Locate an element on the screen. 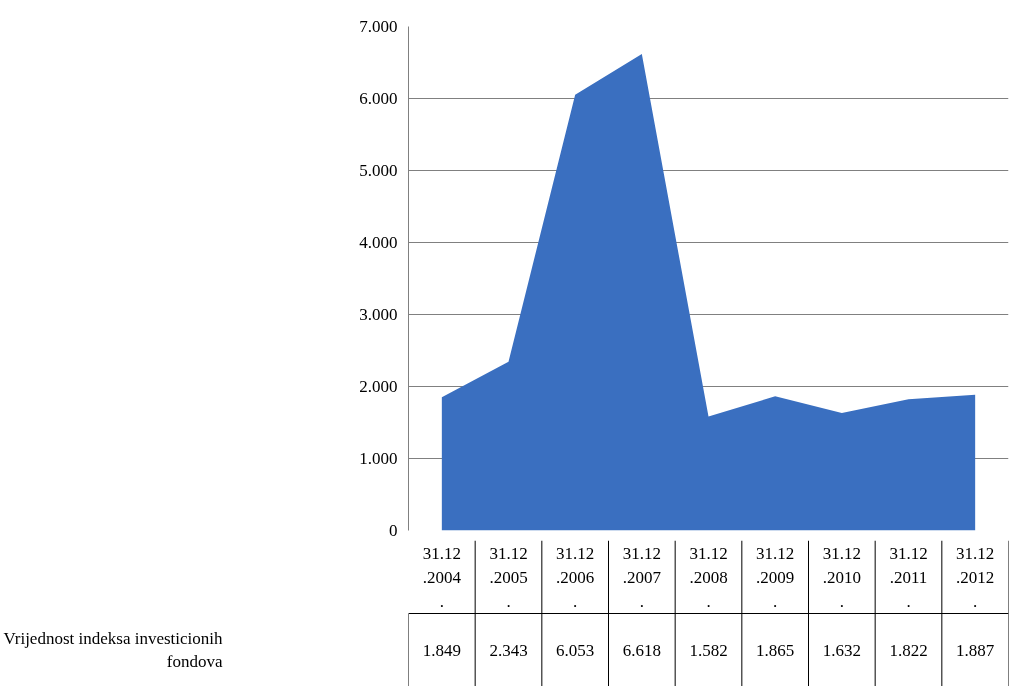 The width and height of the screenshot is (1016, 686). y-tick-label: 2.000 is located at coordinates (378, 386).